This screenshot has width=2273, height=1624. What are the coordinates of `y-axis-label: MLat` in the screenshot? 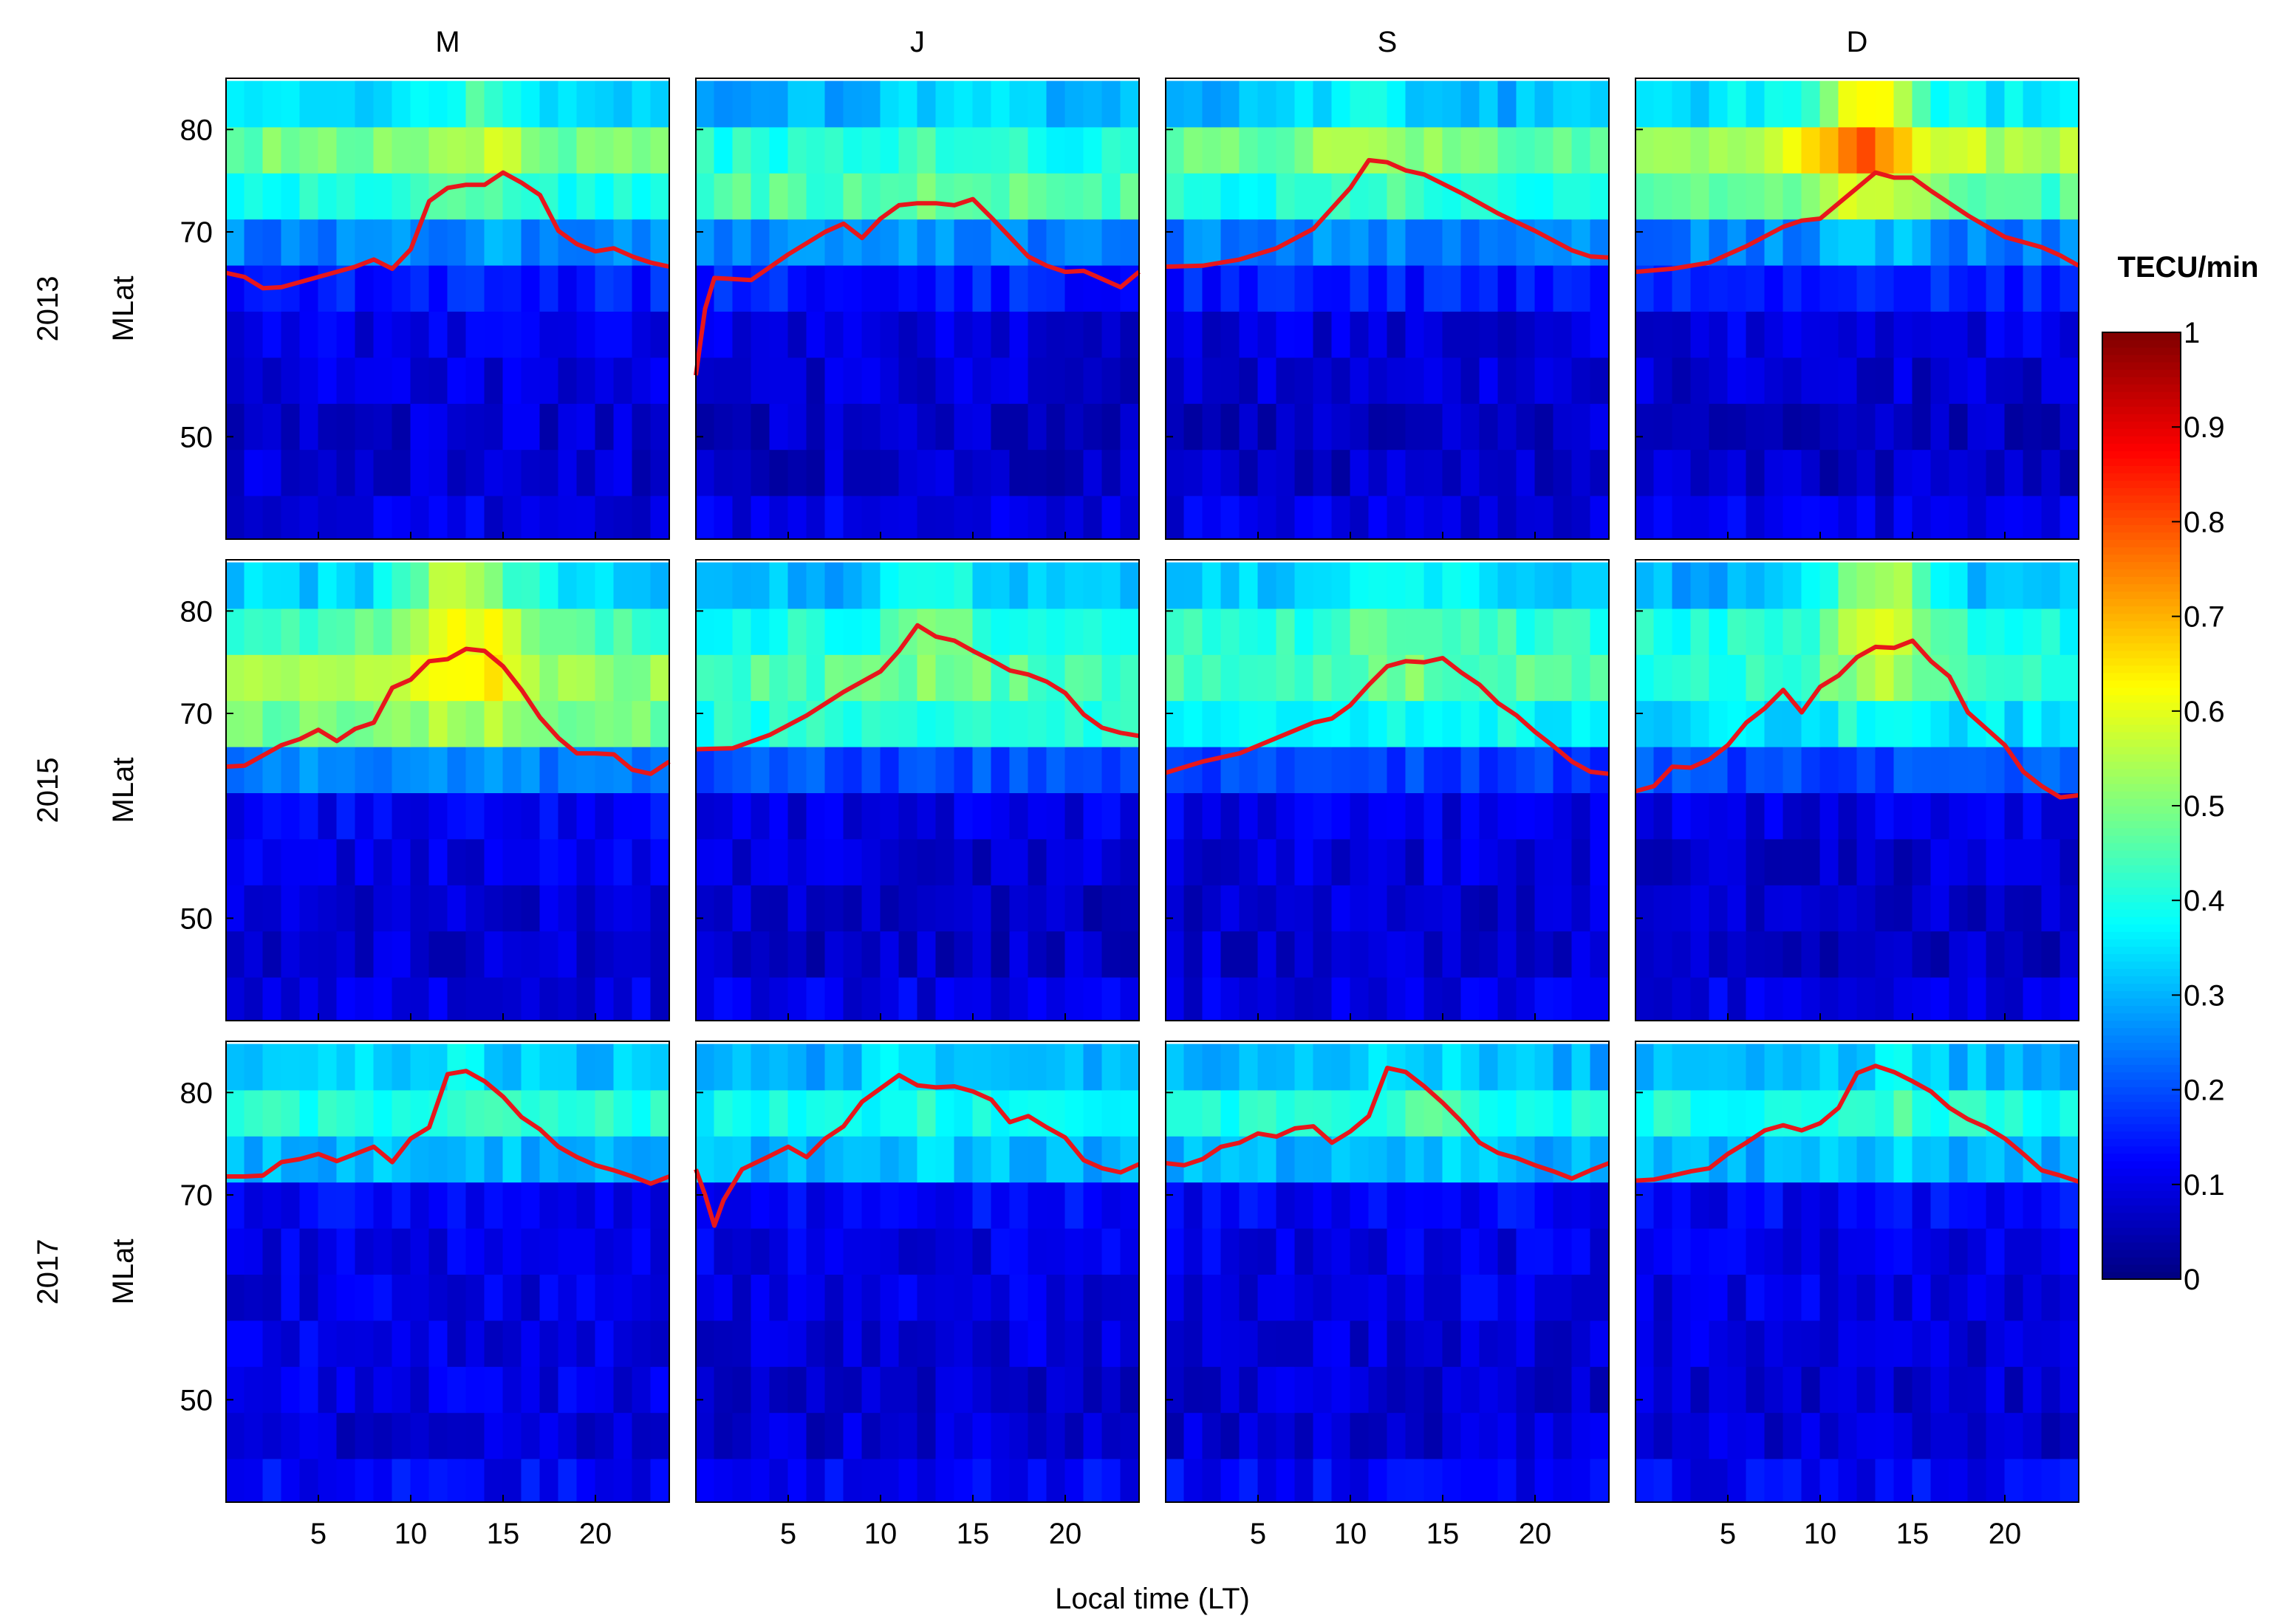 It's located at (124, 1272).